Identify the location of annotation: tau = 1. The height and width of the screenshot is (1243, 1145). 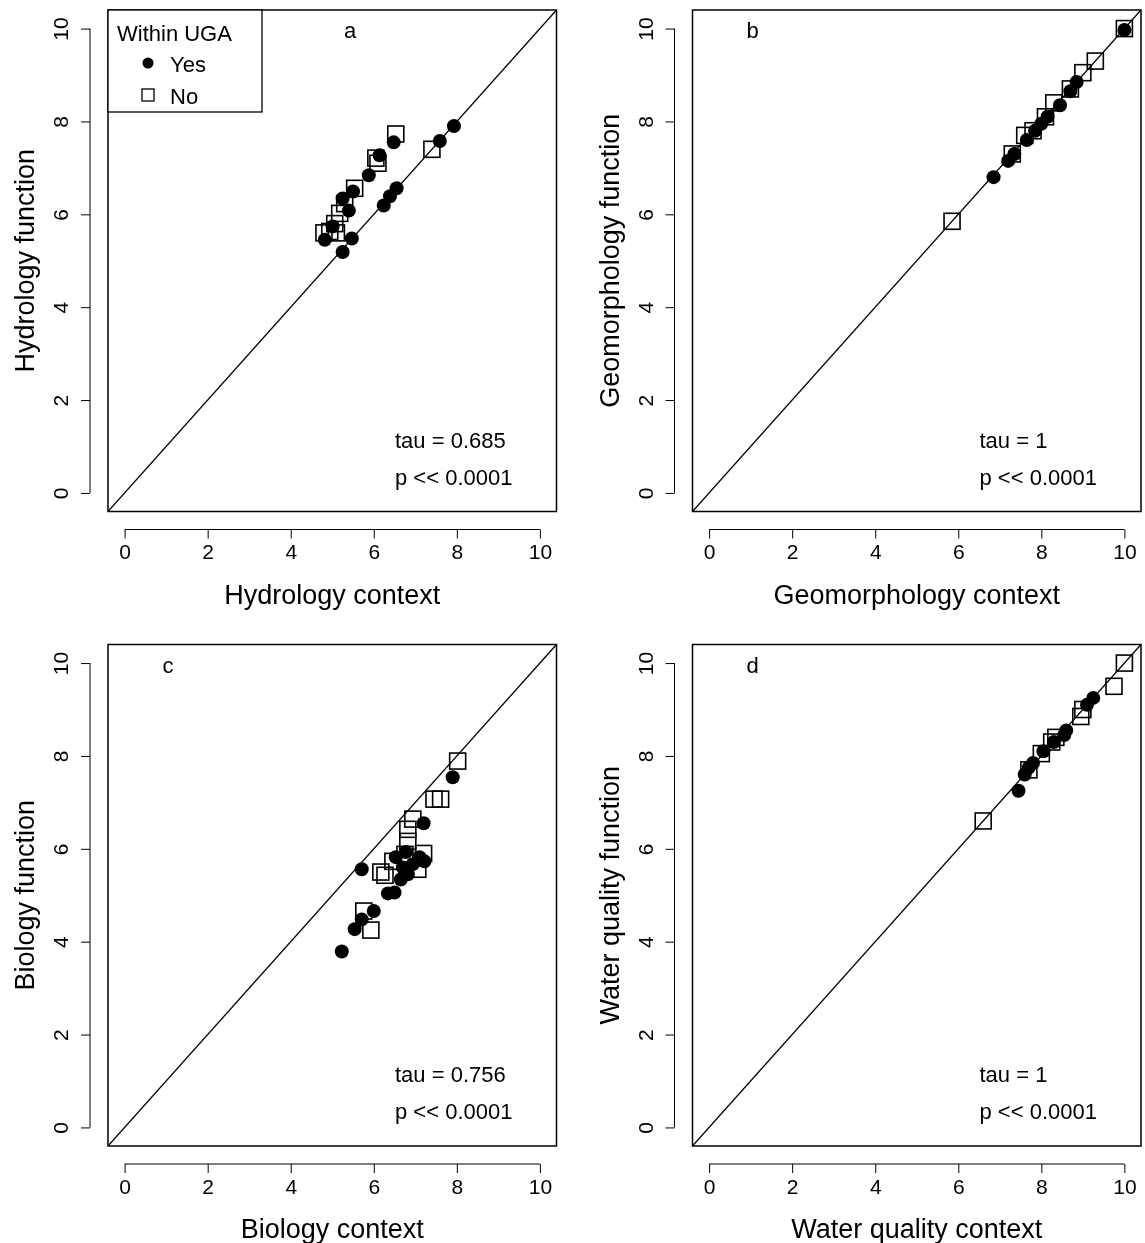
(1013, 440).